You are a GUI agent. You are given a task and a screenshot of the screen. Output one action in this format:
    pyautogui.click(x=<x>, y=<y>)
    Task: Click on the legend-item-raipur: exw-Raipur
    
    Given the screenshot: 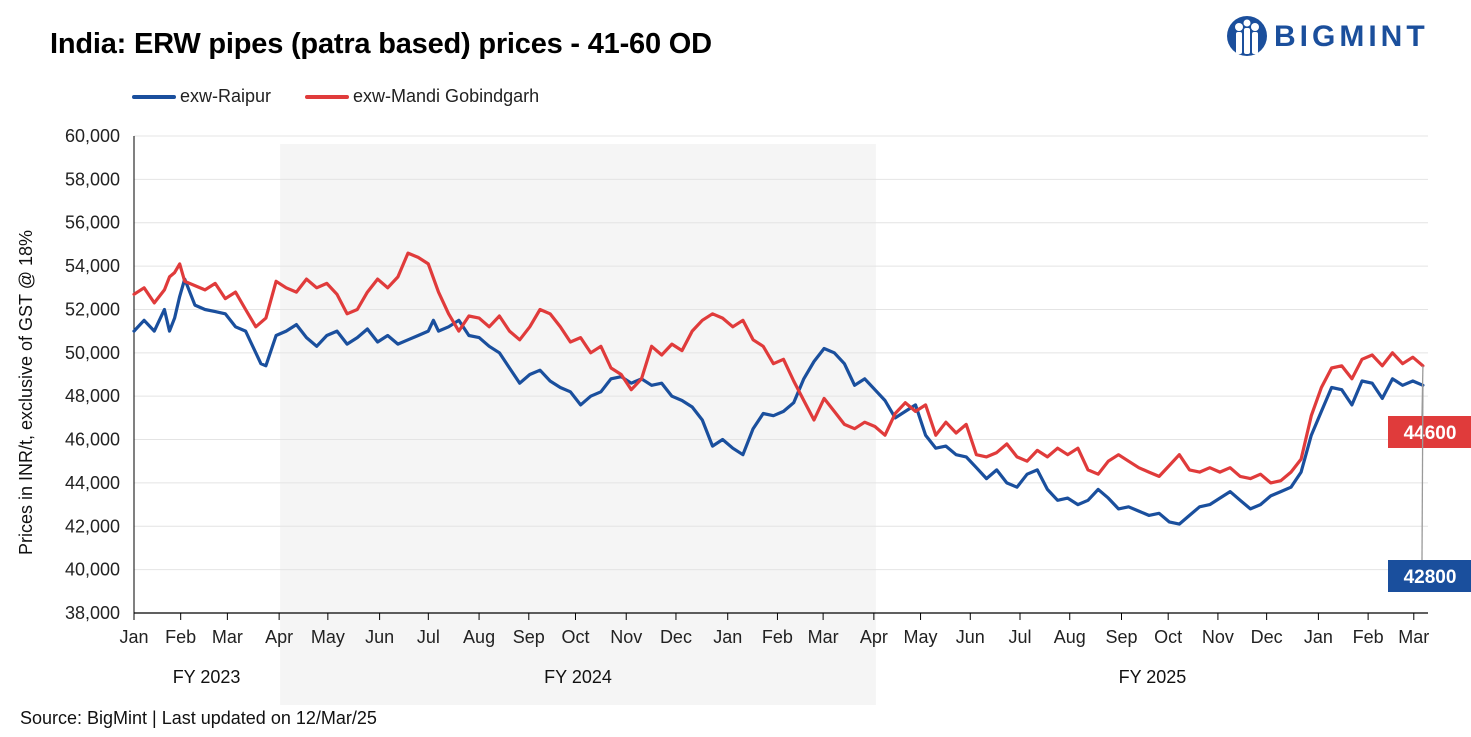 What is the action you would take?
    pyautogui.click(x=201, y=96)
    